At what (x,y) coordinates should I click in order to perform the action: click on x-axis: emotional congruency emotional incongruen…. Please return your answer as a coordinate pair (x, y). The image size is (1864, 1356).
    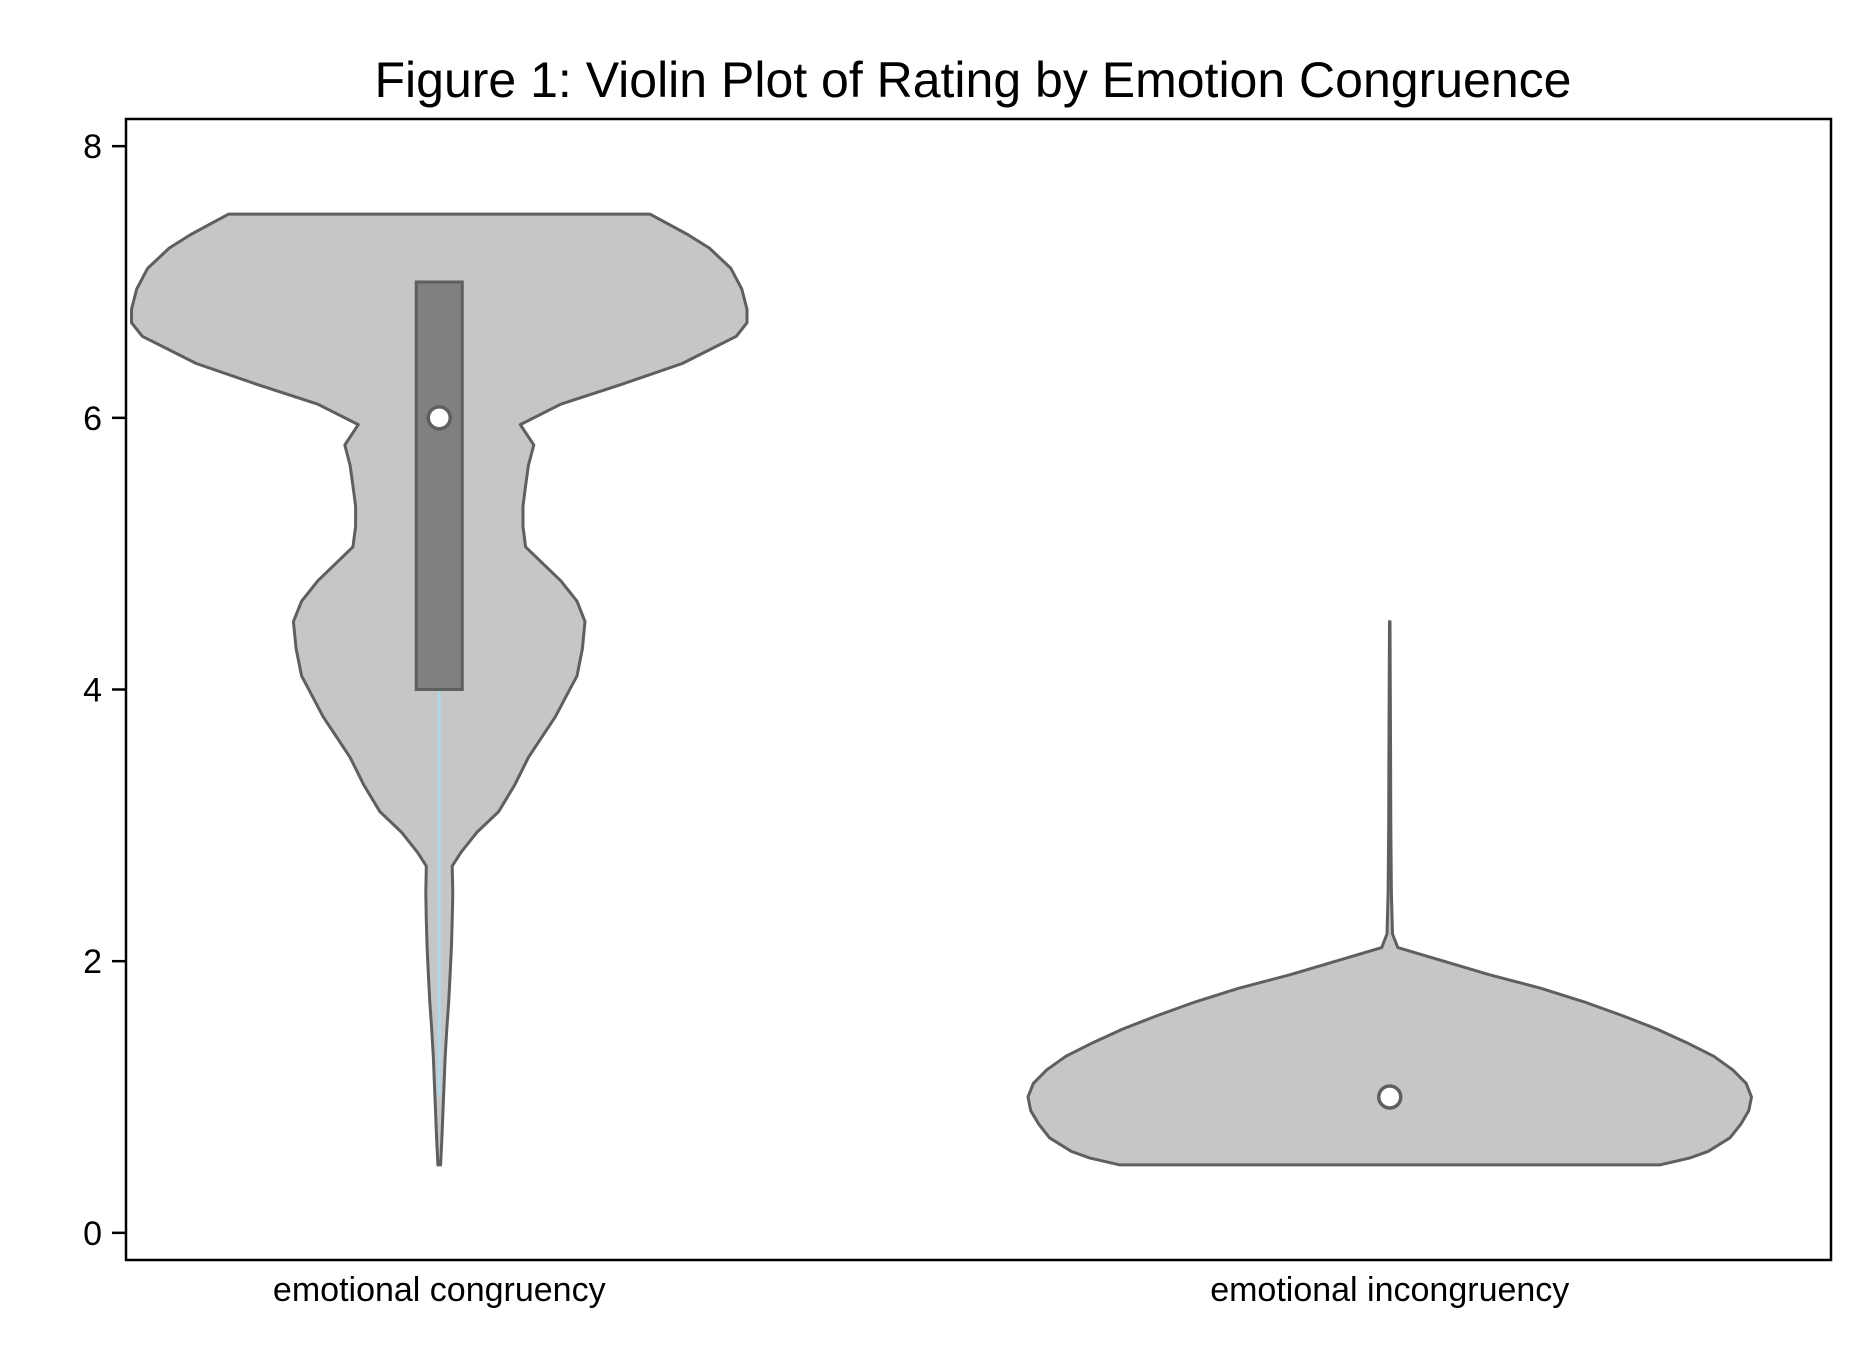
    Looking at the image, I should click on (921, 1290).